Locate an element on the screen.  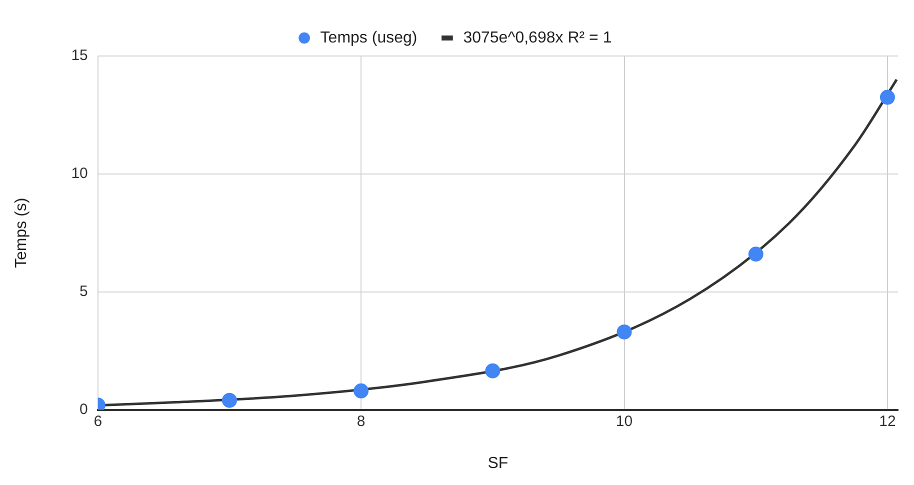
y-tick-label: 10 is located at coordinates (79, 173).